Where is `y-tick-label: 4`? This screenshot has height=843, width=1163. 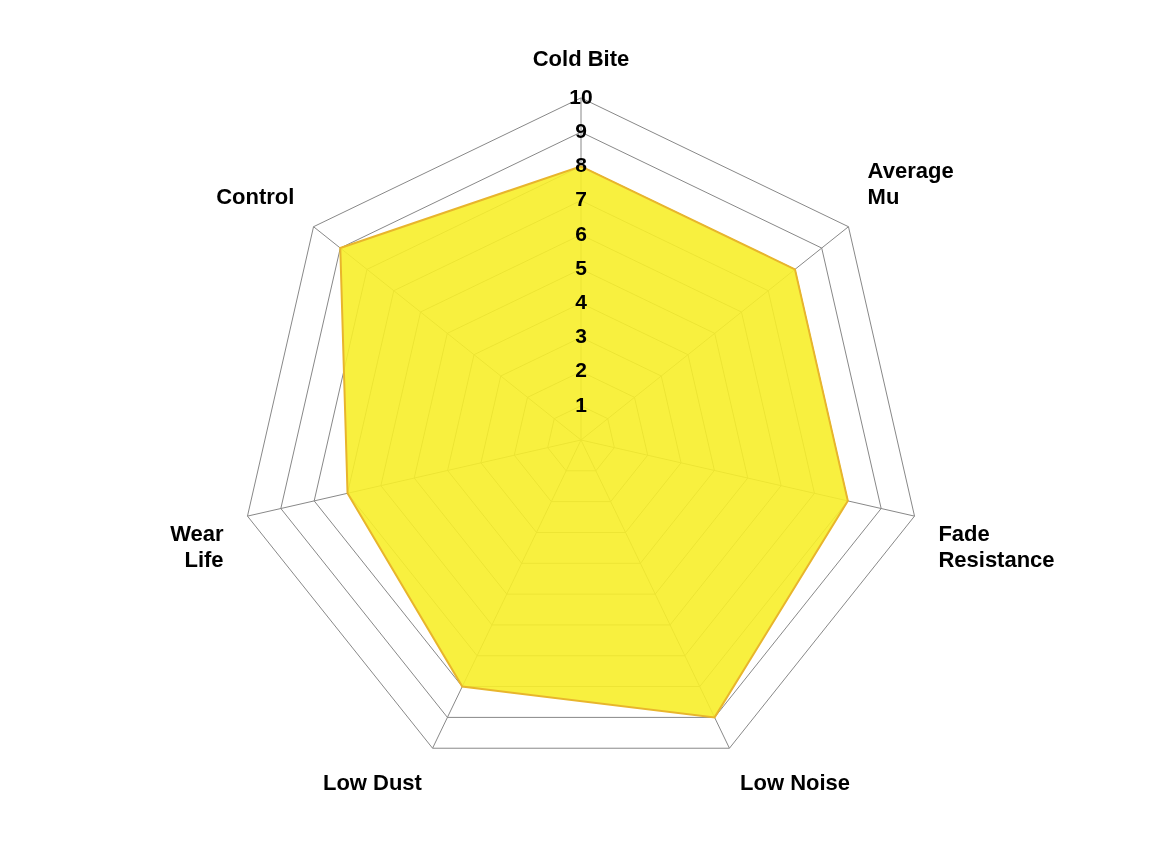 y-tick-label: 4 is located at coordinates (581, 301).